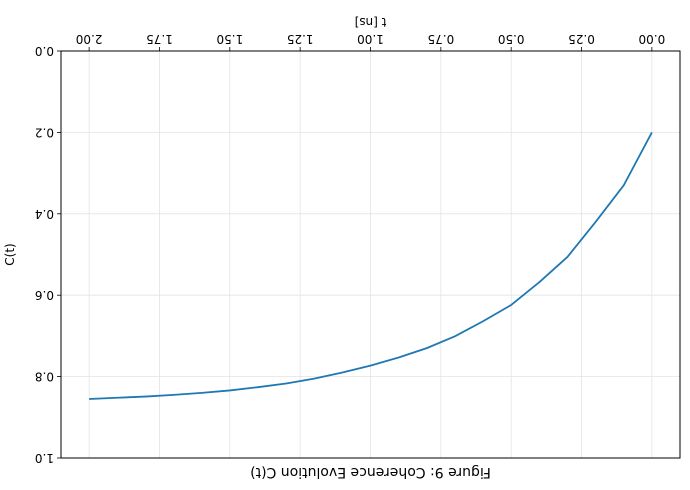 The height and width of the screenshot is (490, 690). What do you see at coordinates (652, 39) in the screenshot?
I see `x-tick-label: 0.00` at bounding box center [652, 39].